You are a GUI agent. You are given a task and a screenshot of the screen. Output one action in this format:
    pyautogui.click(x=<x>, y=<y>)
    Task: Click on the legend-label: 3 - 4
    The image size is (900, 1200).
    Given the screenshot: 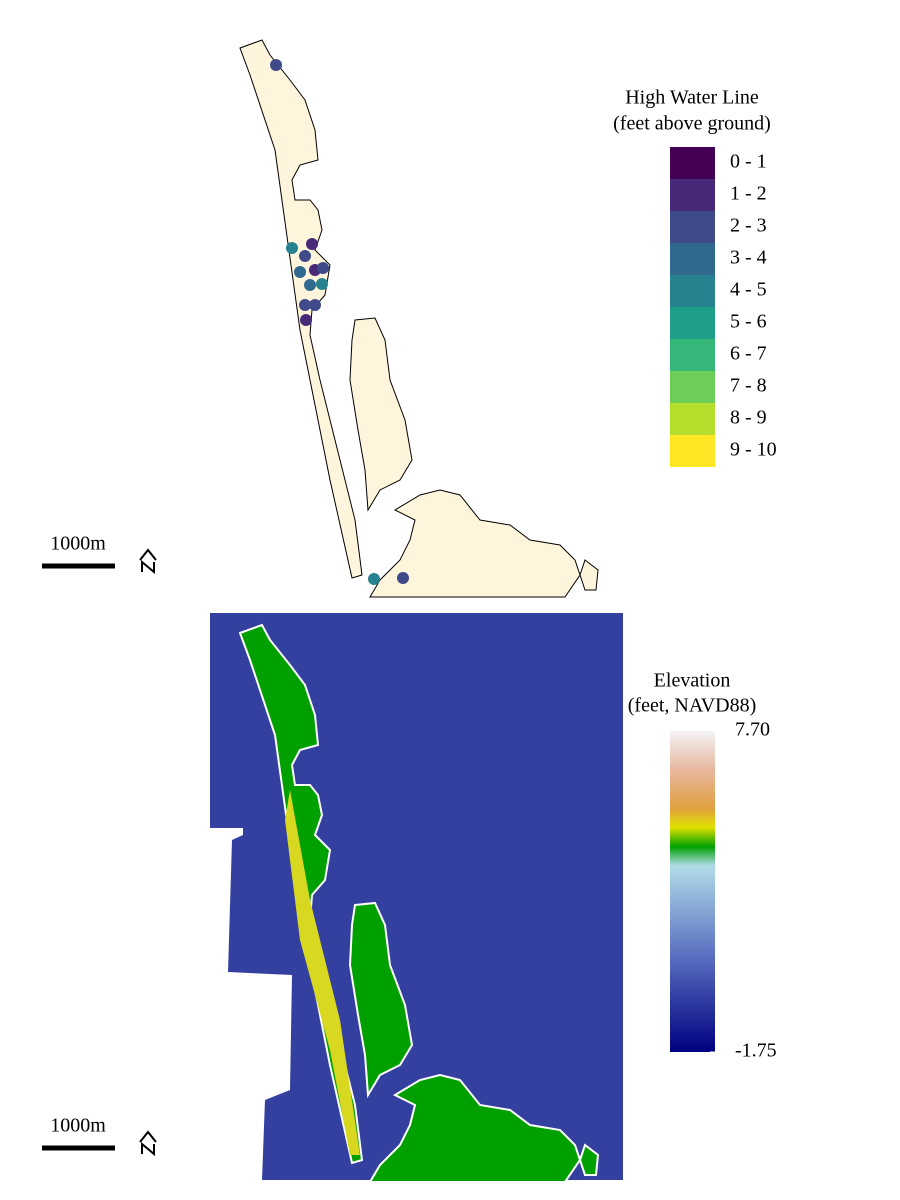 What is the action you would take?
    pyautogui.click(x=748, y=258)
    